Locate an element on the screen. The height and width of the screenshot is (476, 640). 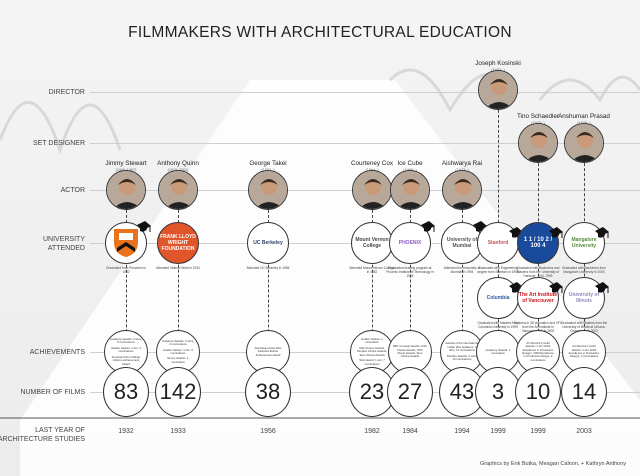
last-year: 2003 is located at coordinates (584, 431).